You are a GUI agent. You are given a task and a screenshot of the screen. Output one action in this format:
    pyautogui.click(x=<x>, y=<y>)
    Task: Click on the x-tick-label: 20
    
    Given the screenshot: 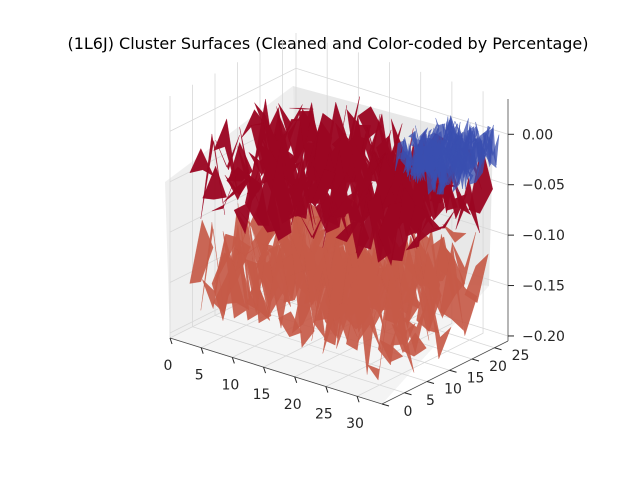 What is the action you would take?
    pyautogui.click(x=293, y=405)
    